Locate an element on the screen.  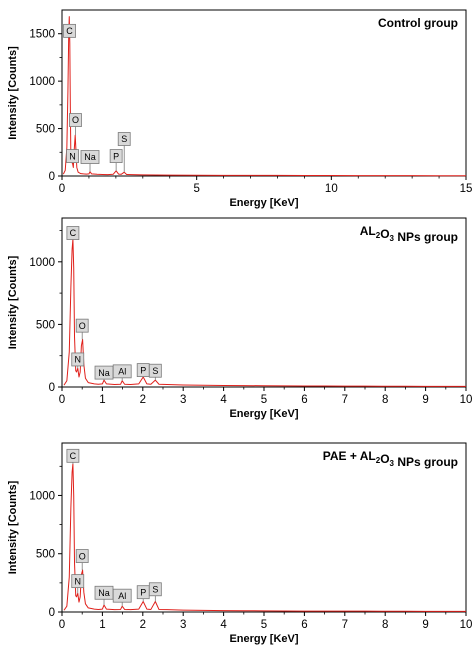
panel-title: AL2O3 NPs group is located at coordinates (409, 234).